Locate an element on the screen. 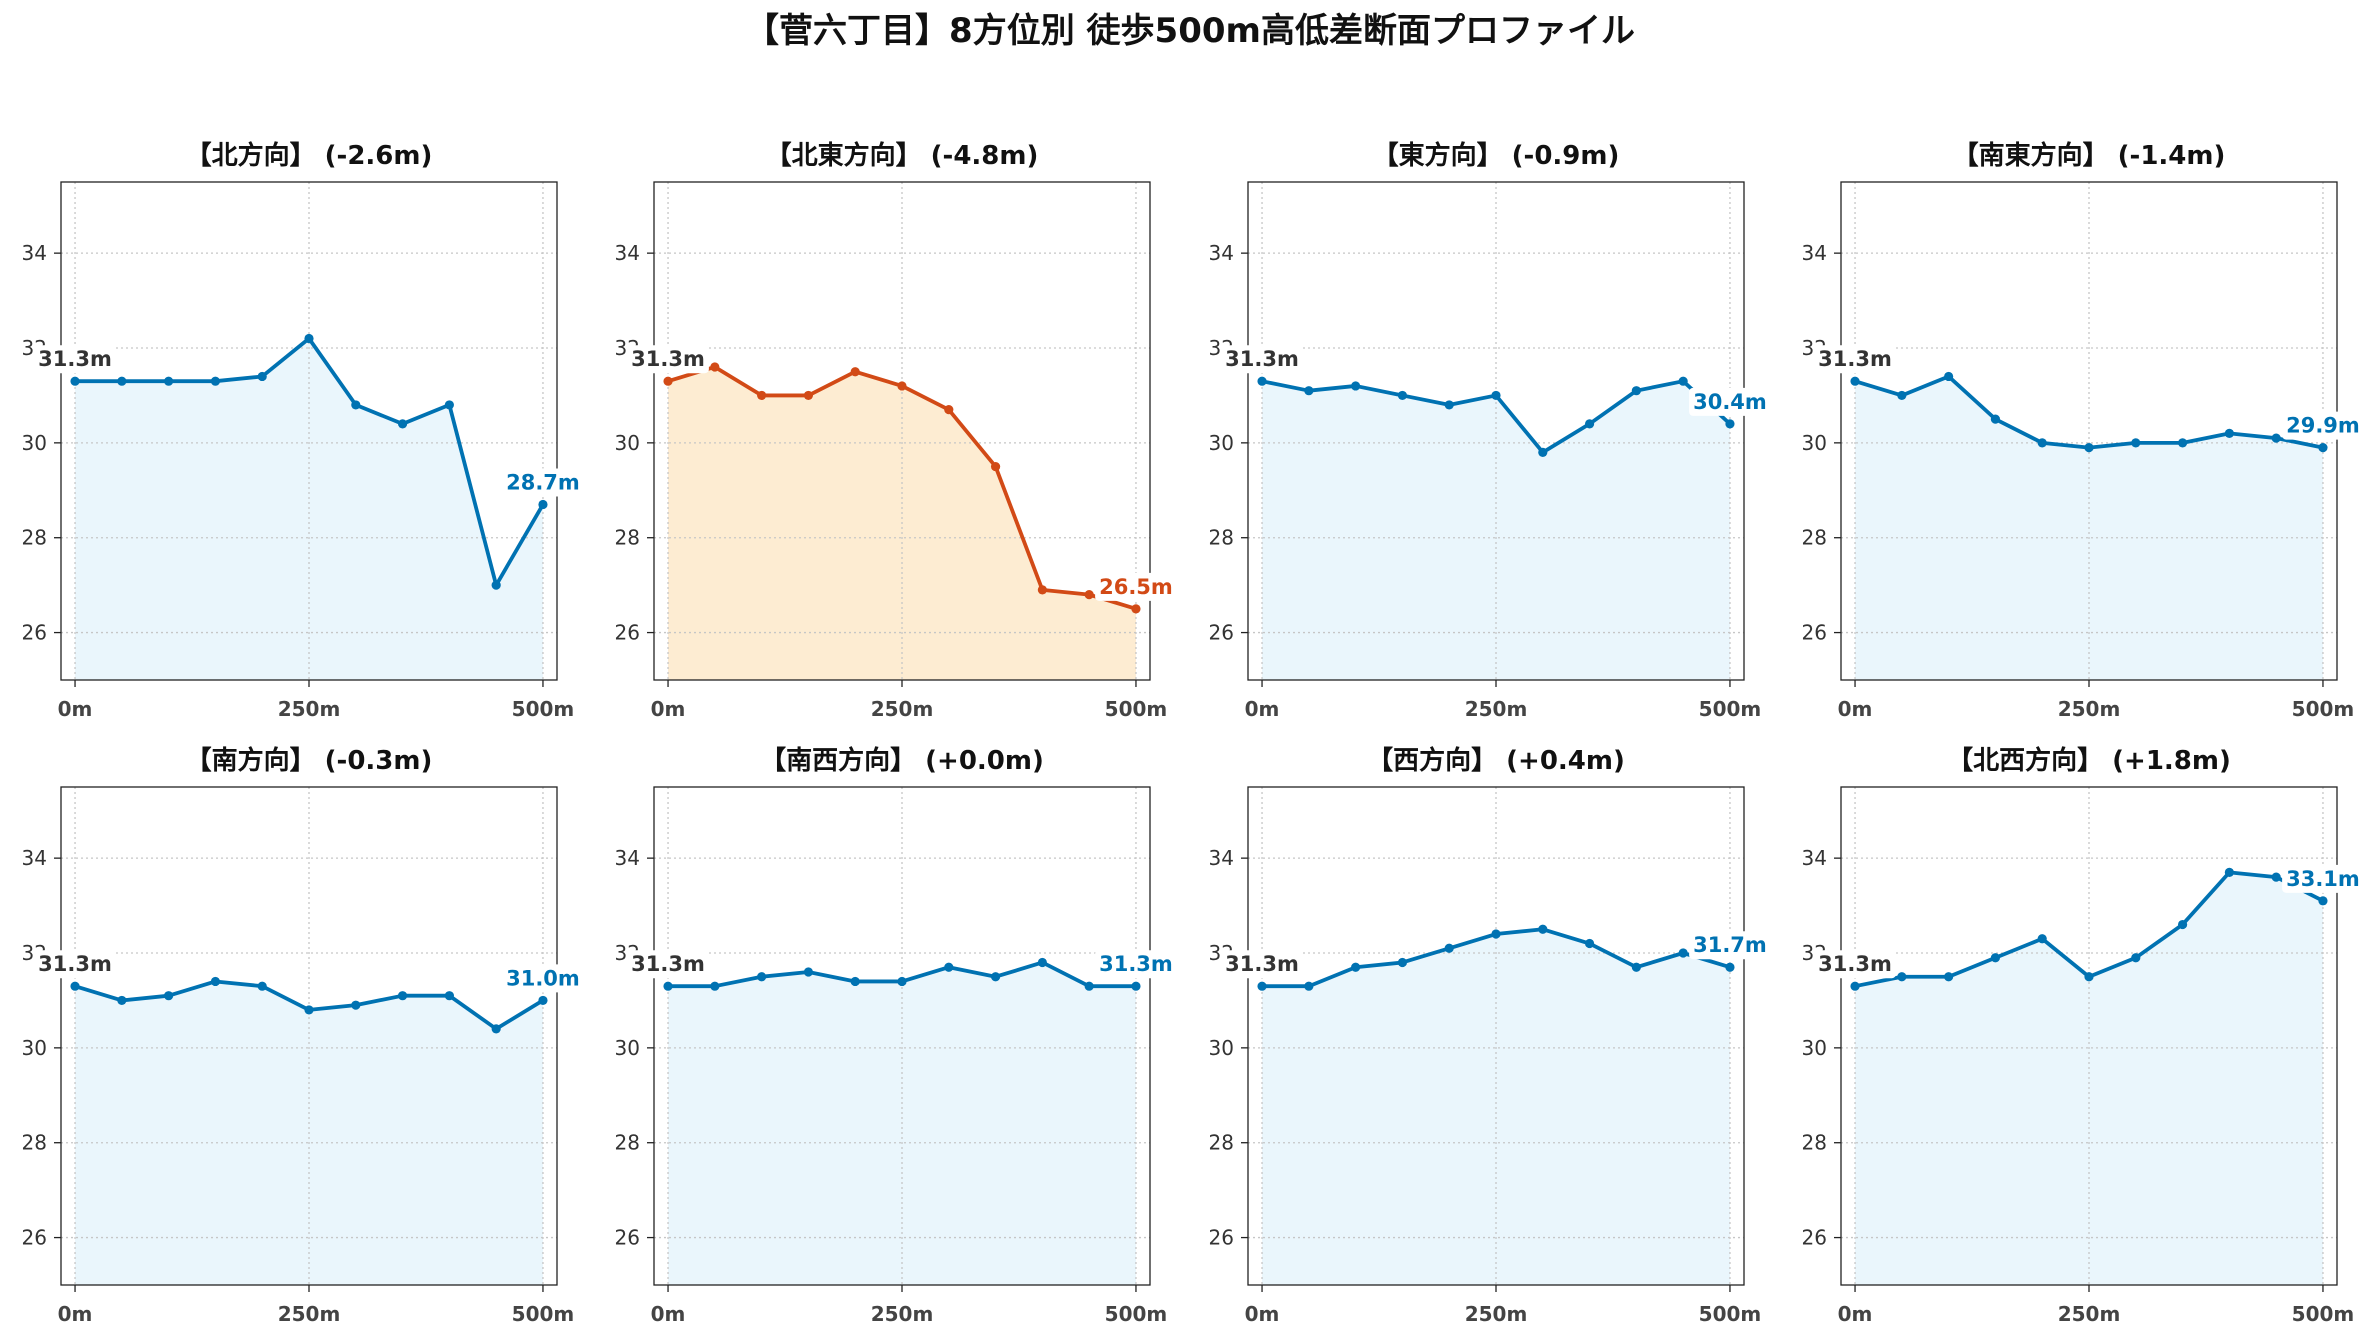 Image resolution: width=2380 pixels, height=1340 pixels. panel-title: 【南東方向】 (-1.4m) is located at coordinates (2089, 155).